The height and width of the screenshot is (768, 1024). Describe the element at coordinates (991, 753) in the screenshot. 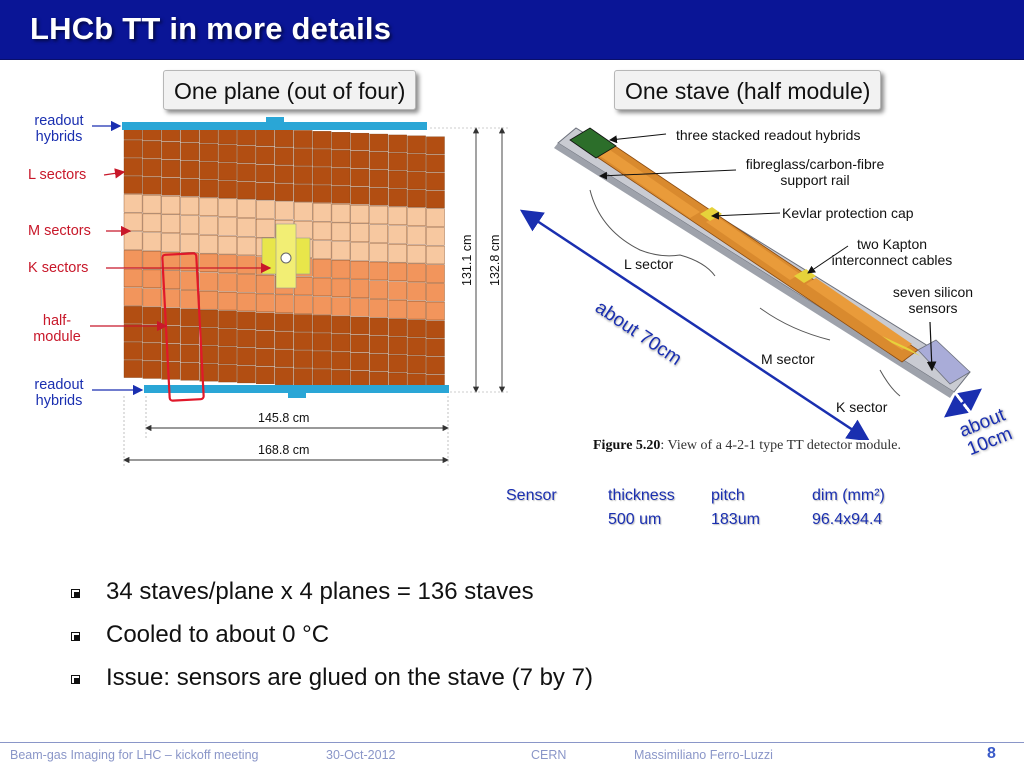

I see `page-number: 8` at that location.